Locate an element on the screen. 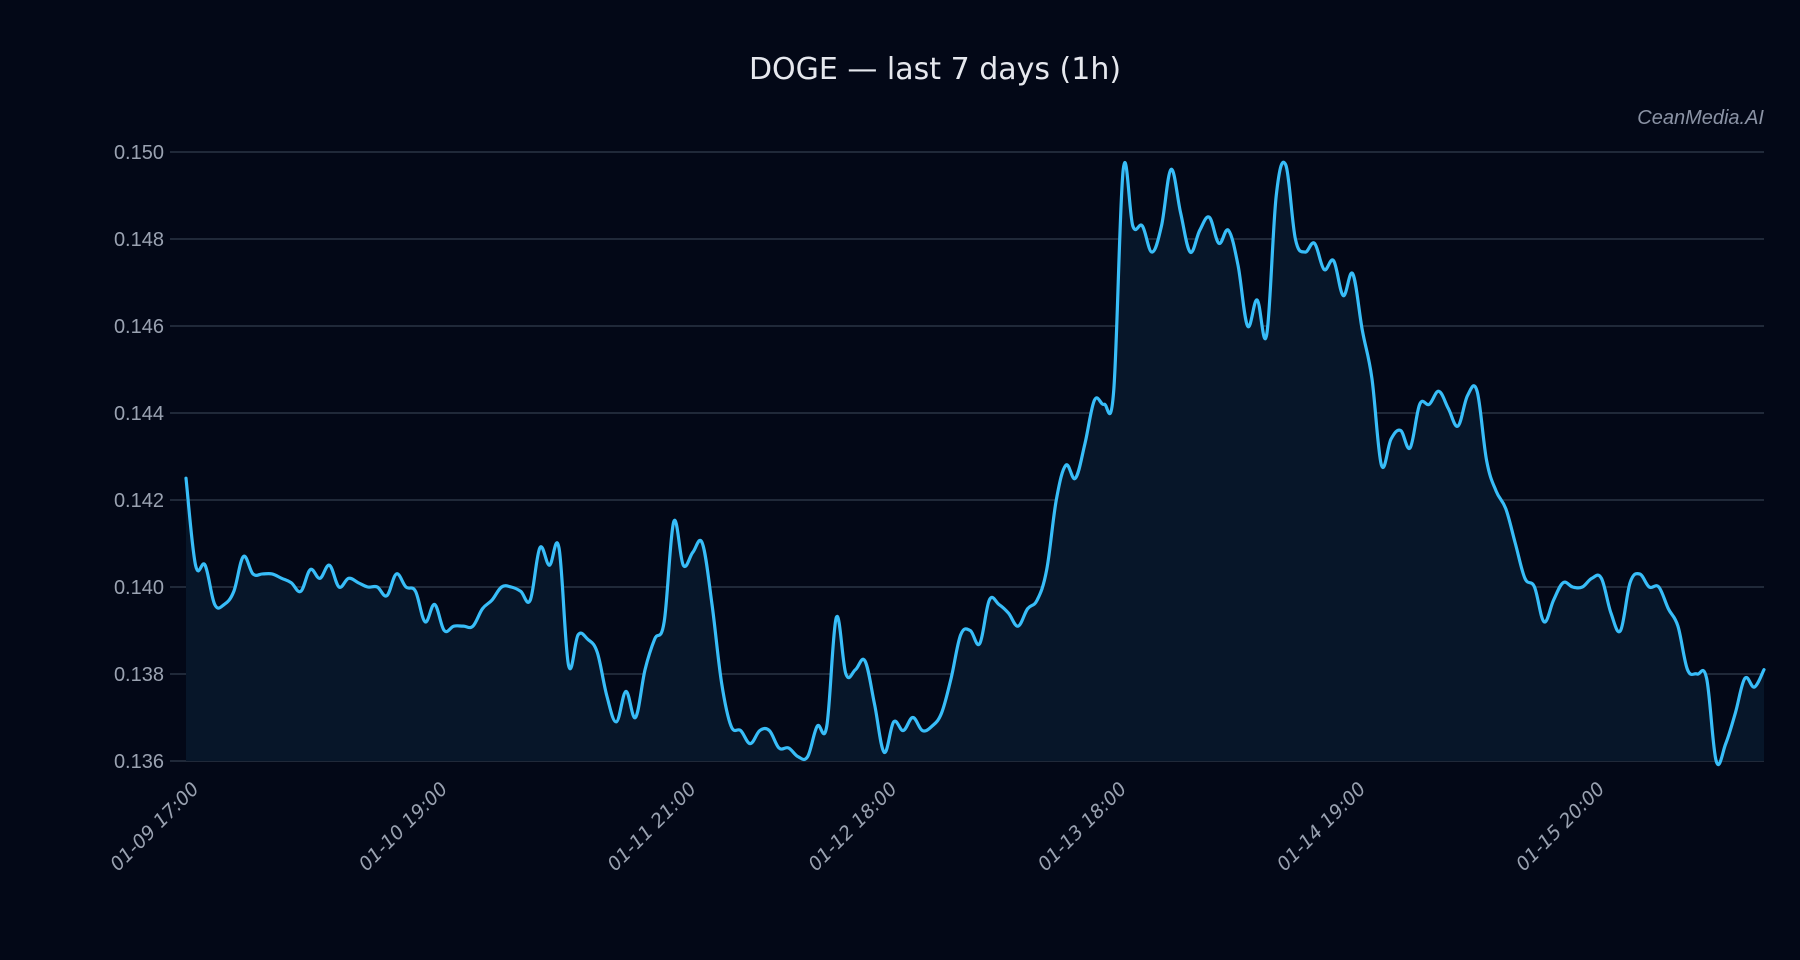 Image resolution: width=1800 pixels, height=960 pixels. y-tick-label: 0.136 is located at coordinates (139, 762).